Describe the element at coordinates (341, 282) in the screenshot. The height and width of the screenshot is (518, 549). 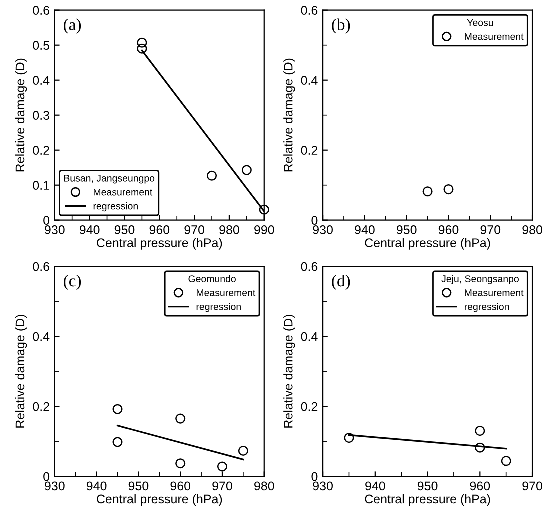
I see `annotation: (d)` at that location.